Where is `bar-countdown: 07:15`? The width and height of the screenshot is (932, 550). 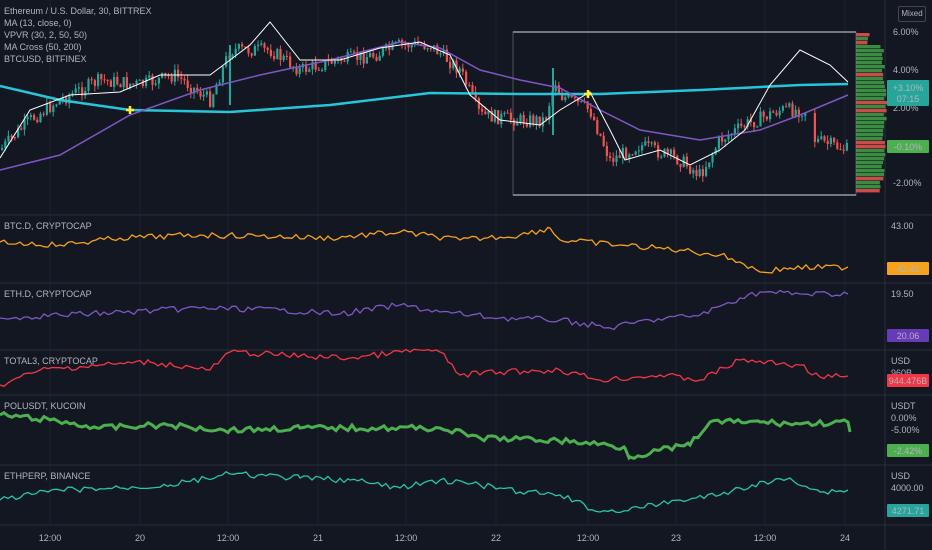
bar-countdown: 07:15 is located at coordinates (908, 99).